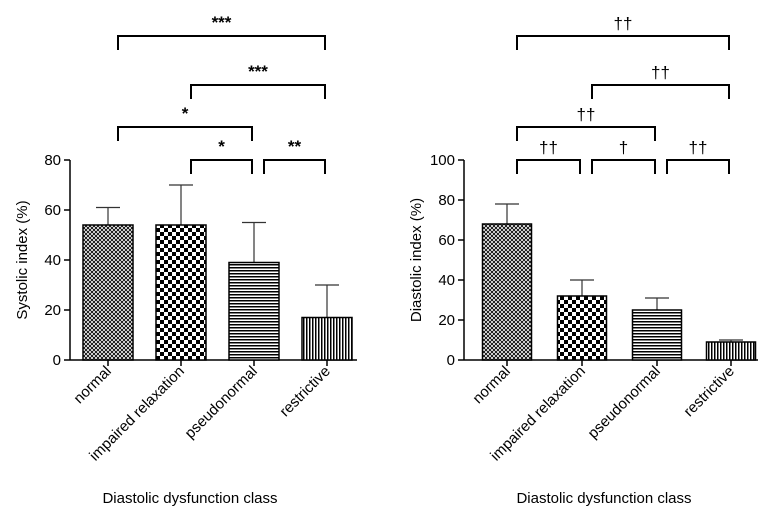 This screenshot has width=758, height=509. I want to click on y-axis-label: Diastolic index (%), so click(416, 260).